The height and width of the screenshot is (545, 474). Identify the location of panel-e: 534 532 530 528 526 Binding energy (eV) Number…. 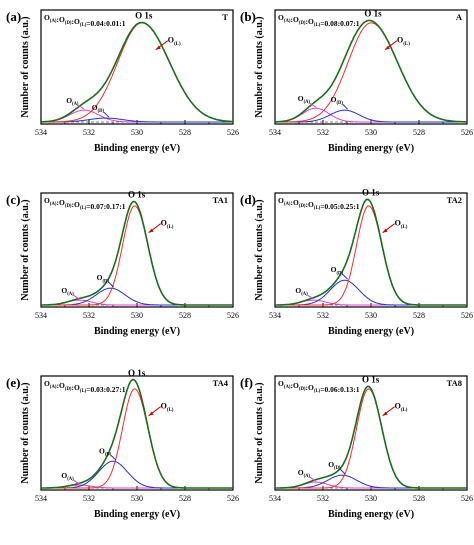
(122, 444).